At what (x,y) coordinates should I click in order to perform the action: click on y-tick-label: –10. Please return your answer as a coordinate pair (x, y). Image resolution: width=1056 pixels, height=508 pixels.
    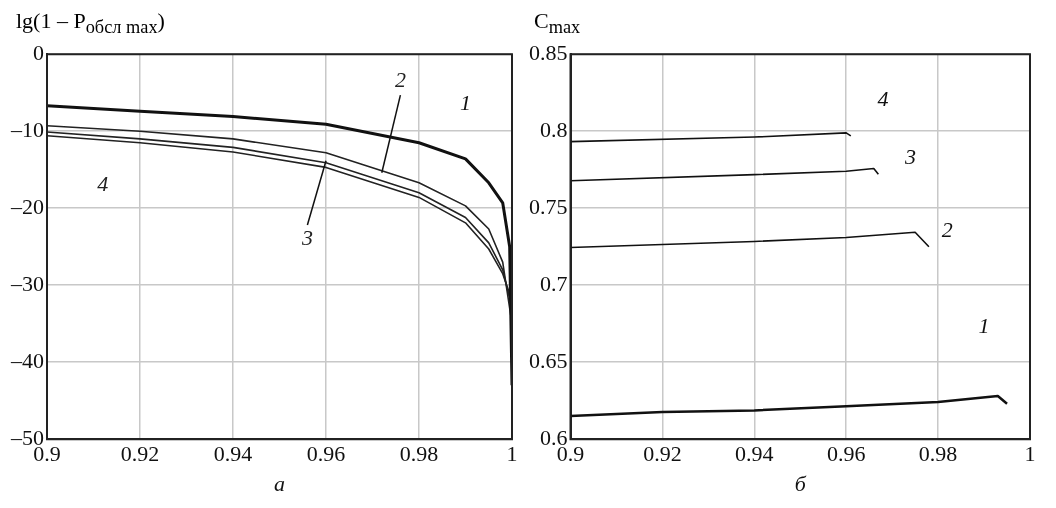
    Looking at the image, I should click on (27, 129).